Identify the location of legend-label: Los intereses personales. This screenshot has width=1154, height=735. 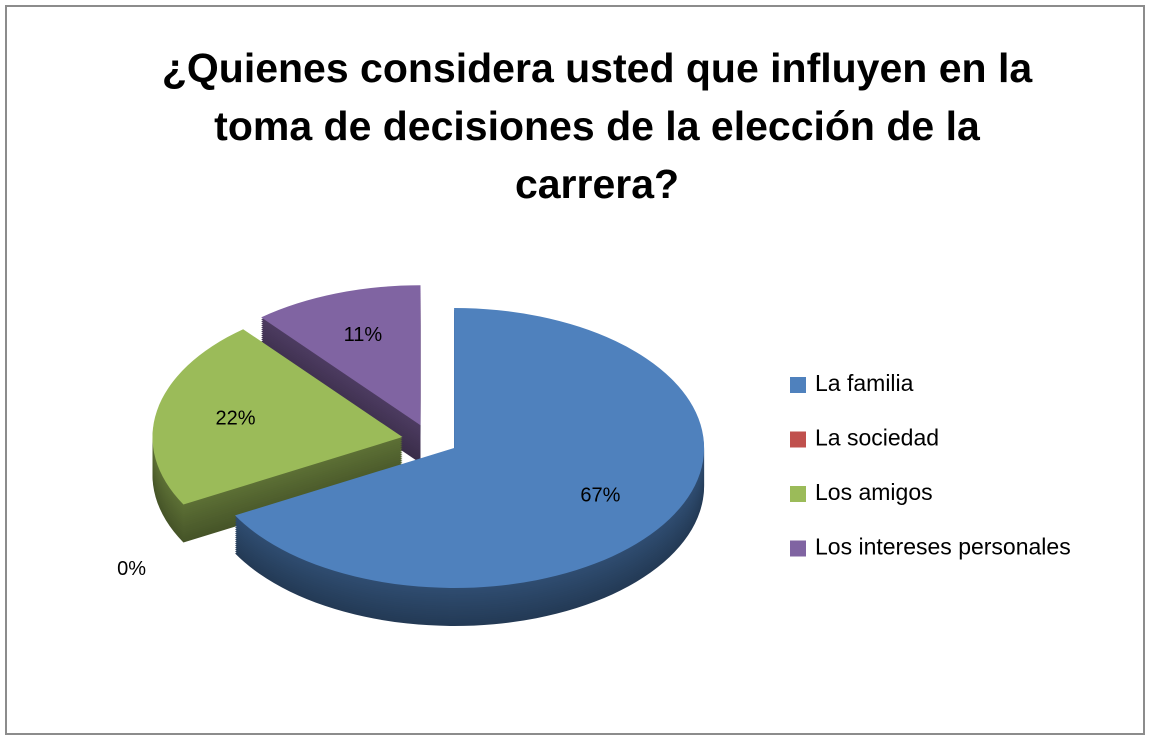
(943, 547).